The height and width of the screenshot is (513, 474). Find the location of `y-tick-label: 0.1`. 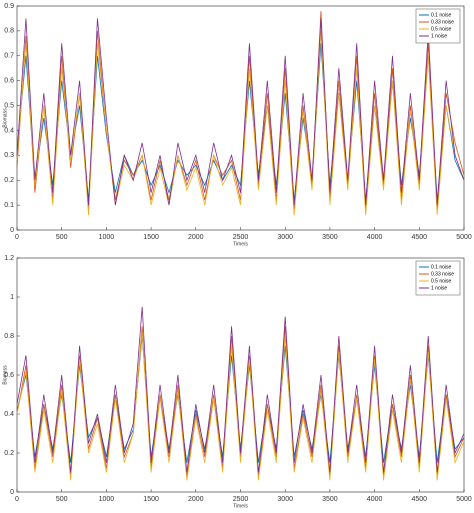

y-tick-label: 0.1 is located at coordinates (9, 205).